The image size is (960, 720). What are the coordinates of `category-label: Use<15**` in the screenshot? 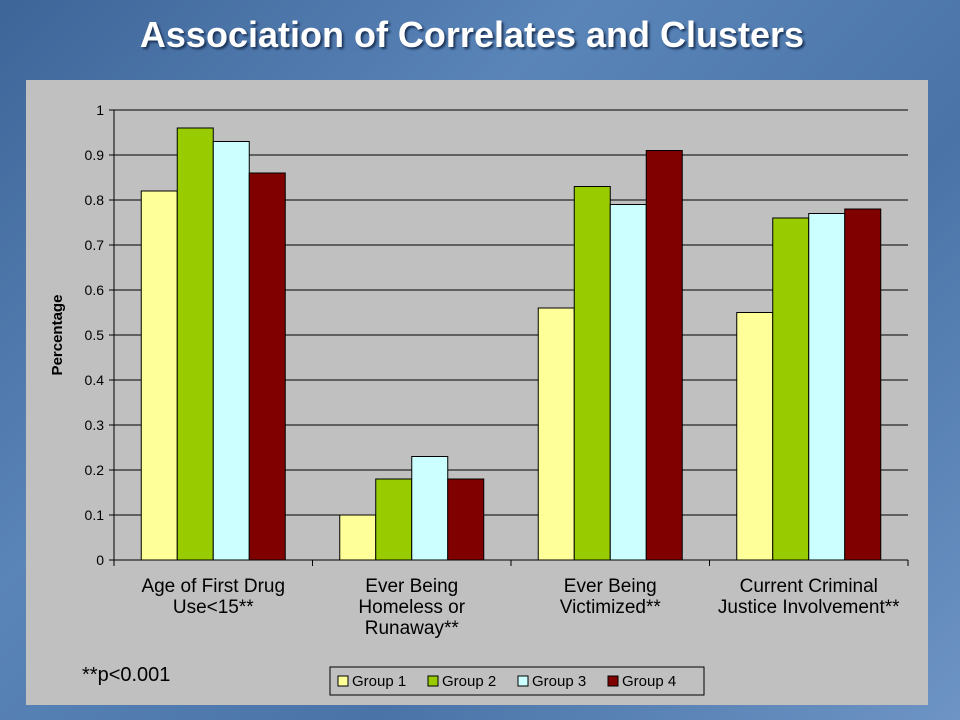 It's located at (213, 607).